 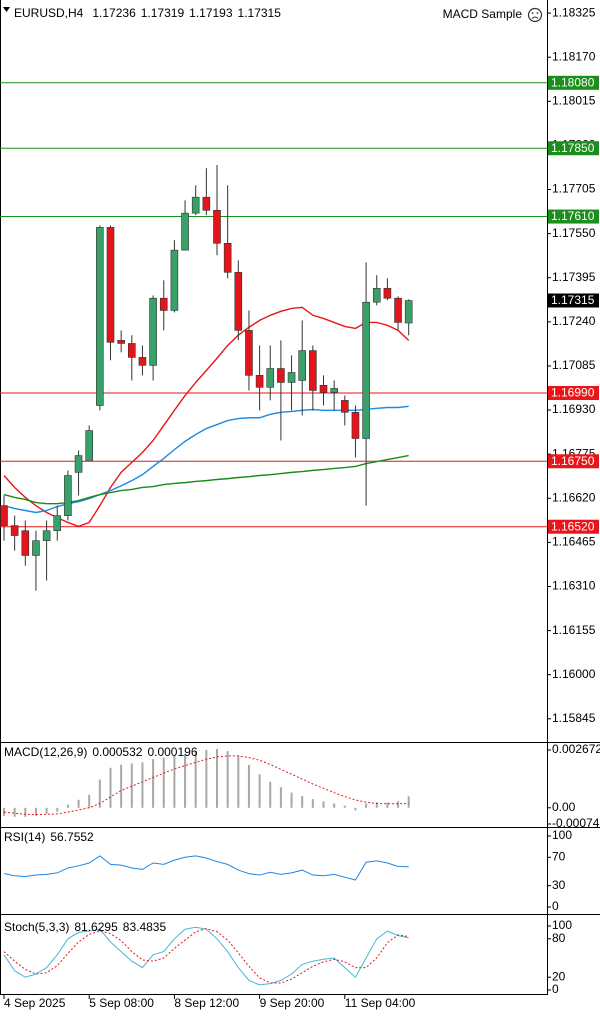 What do you see at coordinates (49, 837) in the screenshot?
I see `indicator-header: RSI(14) 56.7552` at bounding box center [49, 837].